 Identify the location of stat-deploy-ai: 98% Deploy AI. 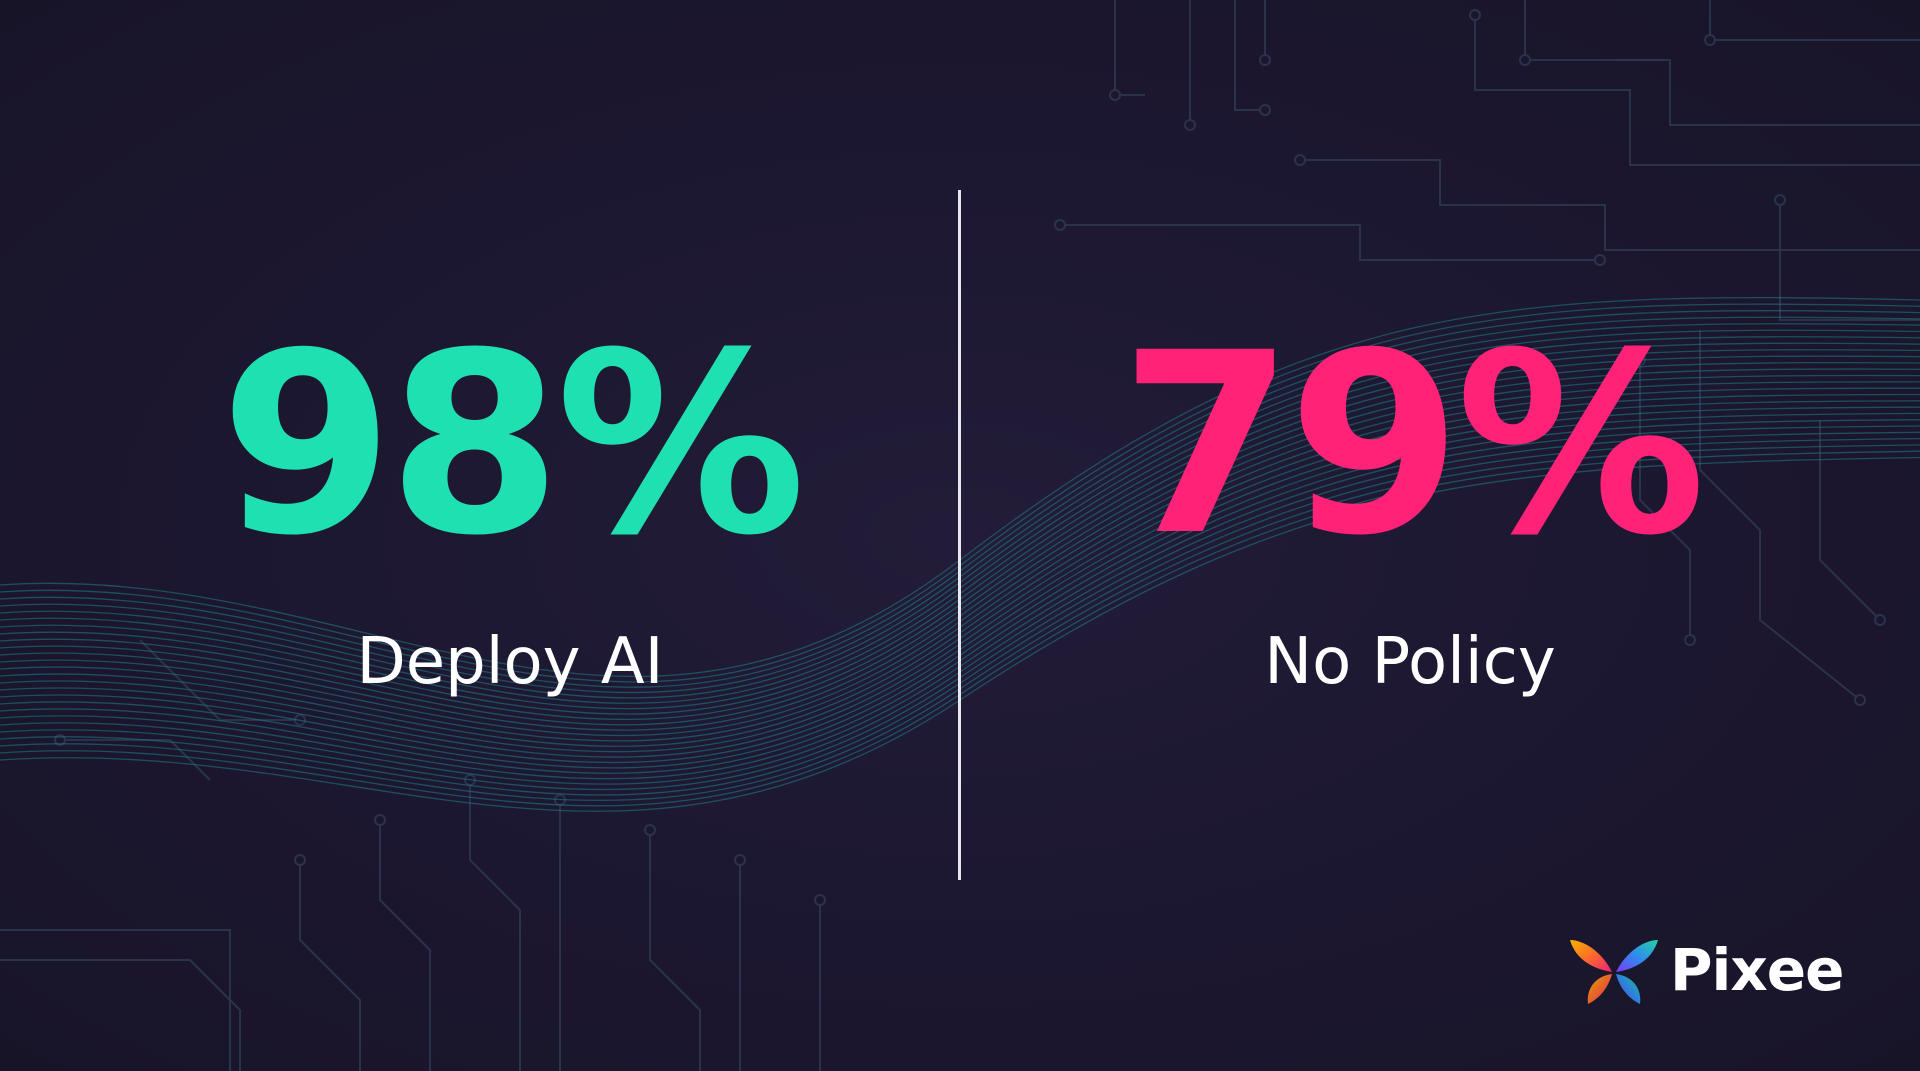
(510, 499).